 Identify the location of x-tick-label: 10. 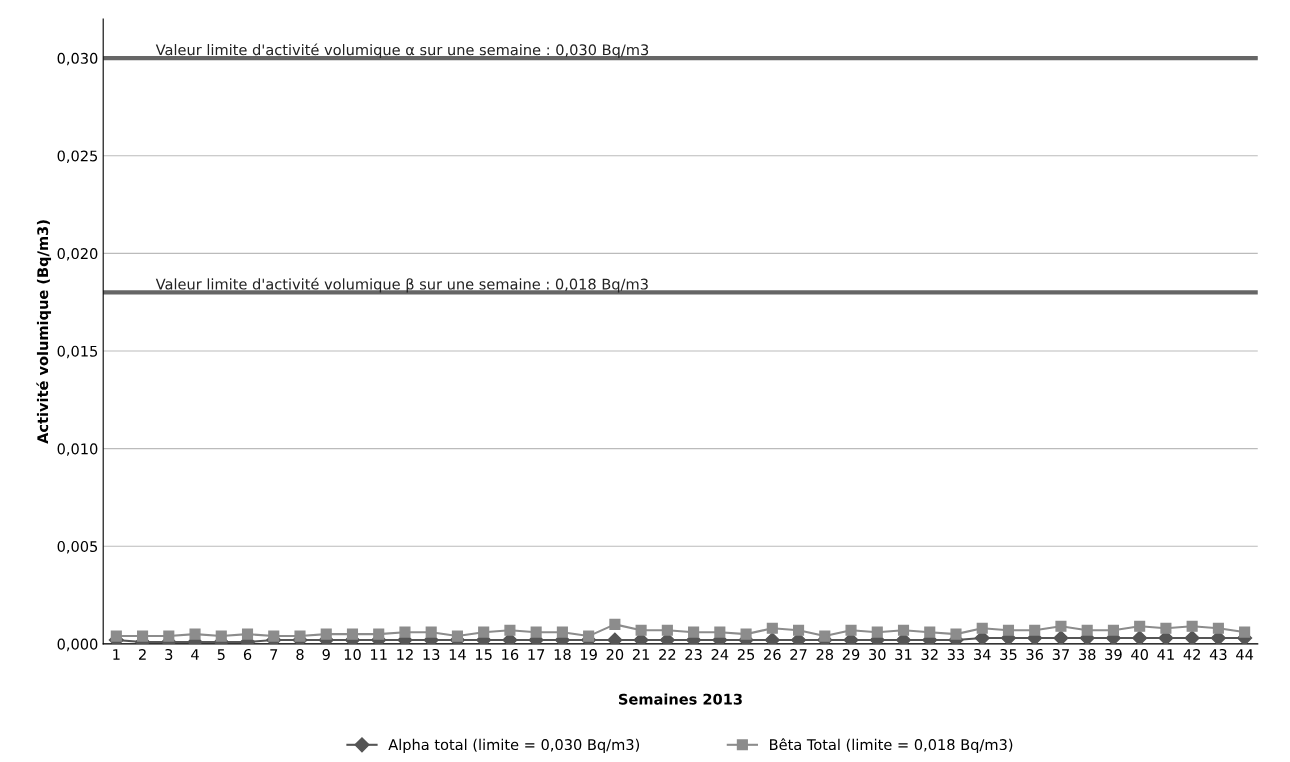
(352, 655).